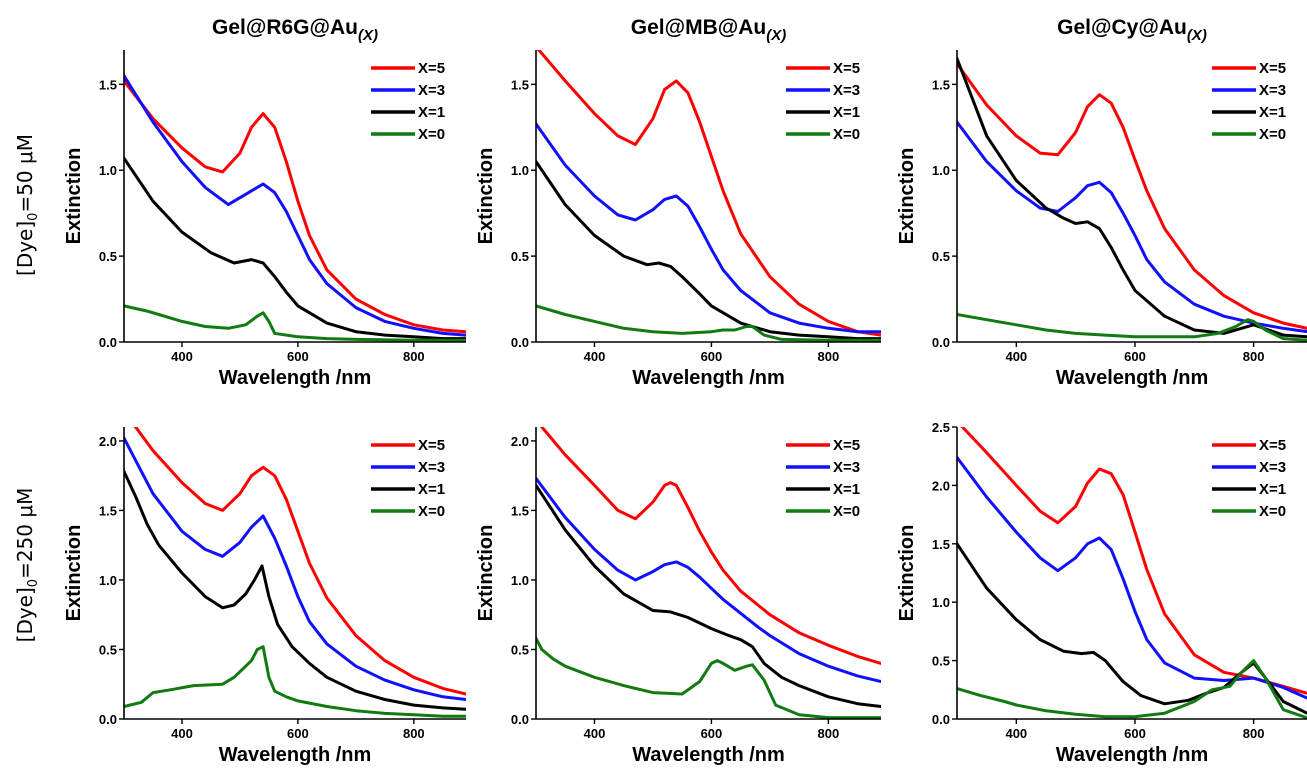 Image resolution: width=1307 pixels, height=778 pixels. I want to click on chart-title-main: Gel@Cy@Au, so click(1122, 27).